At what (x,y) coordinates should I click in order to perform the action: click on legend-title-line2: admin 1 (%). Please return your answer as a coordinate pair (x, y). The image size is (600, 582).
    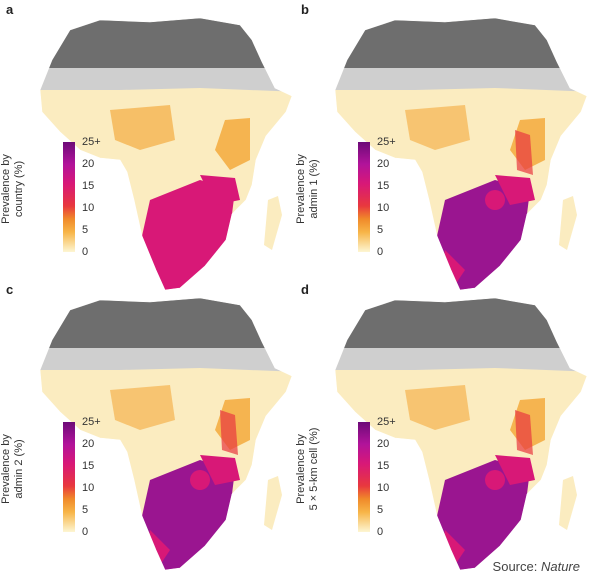
    Looking at the image, I should click on (314, 189).